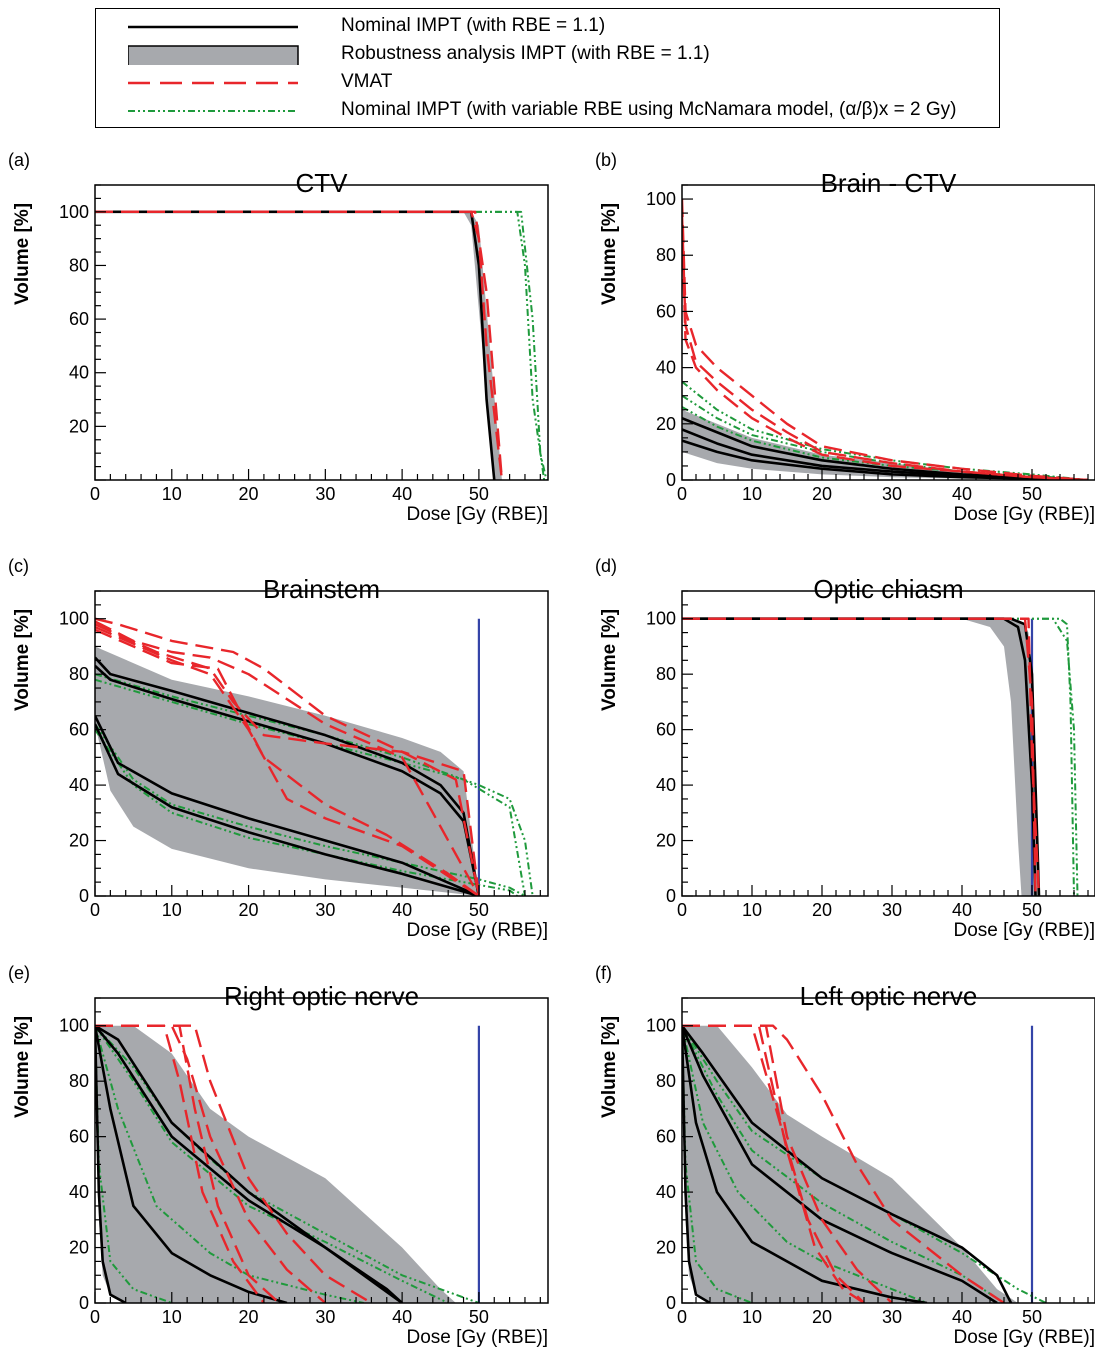  Describe the element at coordinates (19, 973) in the screenshot. I see `panel-letter: (e)` at that location.